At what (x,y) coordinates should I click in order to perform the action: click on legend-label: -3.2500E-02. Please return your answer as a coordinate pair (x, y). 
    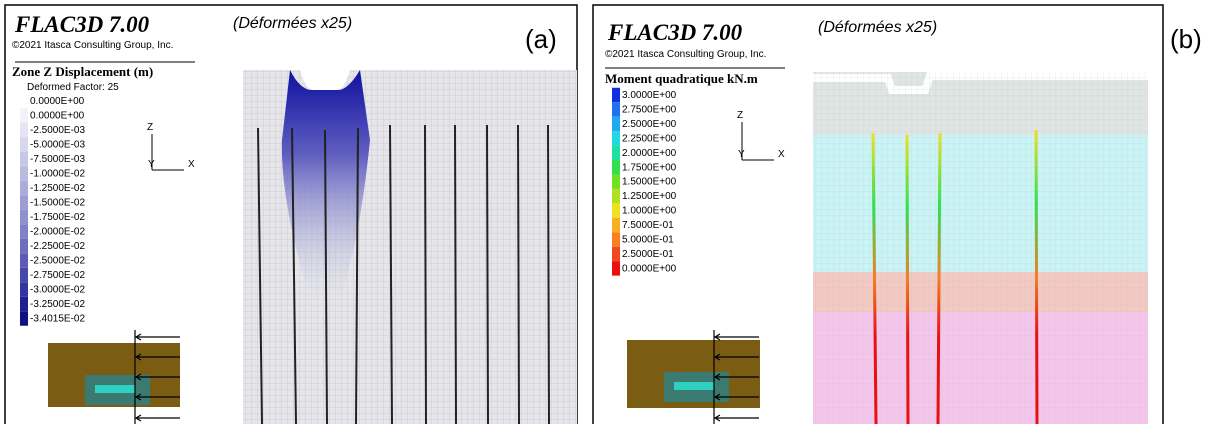
    Looking at the image, I should click on (57, 304).